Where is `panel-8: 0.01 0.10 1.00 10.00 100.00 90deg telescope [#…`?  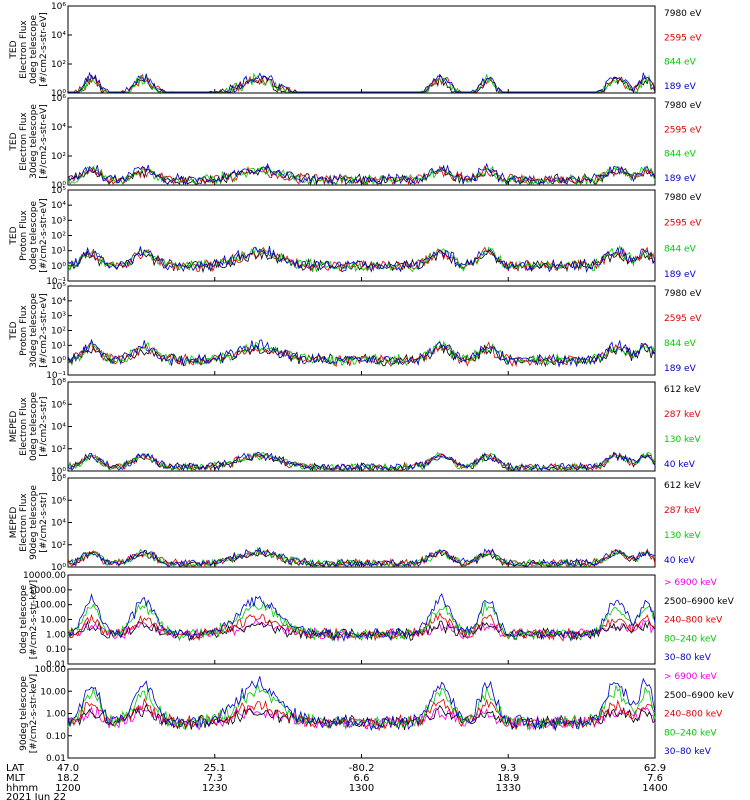 panel-8: 0.01 0.10 1.00 10.00 100.00 90deg telescope [#… is located at coordinates (377, 714).